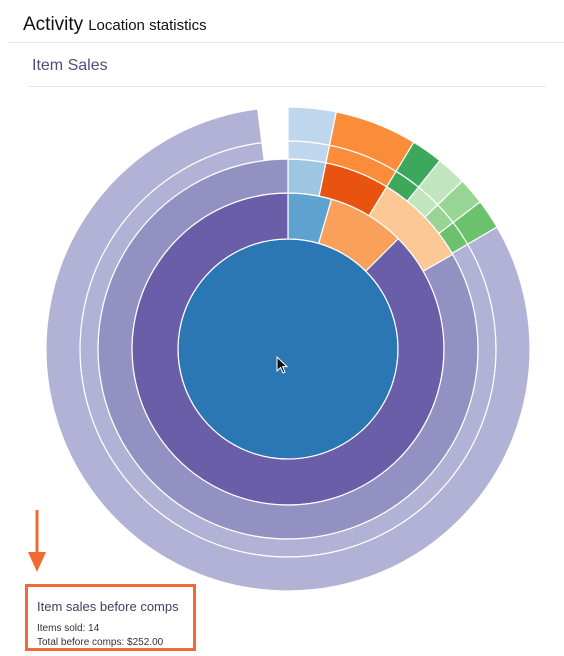  Describe the element at coordinates (147, 25) in the screenshot. I see `page-subtitle: Location statistics` at that location.